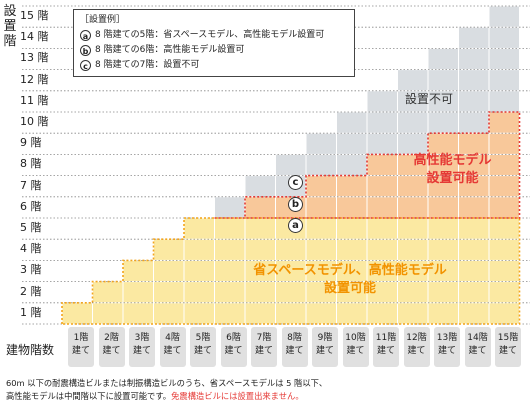 The width and height of the screenshot is (532, 406). Describe the element at coordinates (355, 347) in the screenshot. I see `building-cell: 10階 建て` at that location.